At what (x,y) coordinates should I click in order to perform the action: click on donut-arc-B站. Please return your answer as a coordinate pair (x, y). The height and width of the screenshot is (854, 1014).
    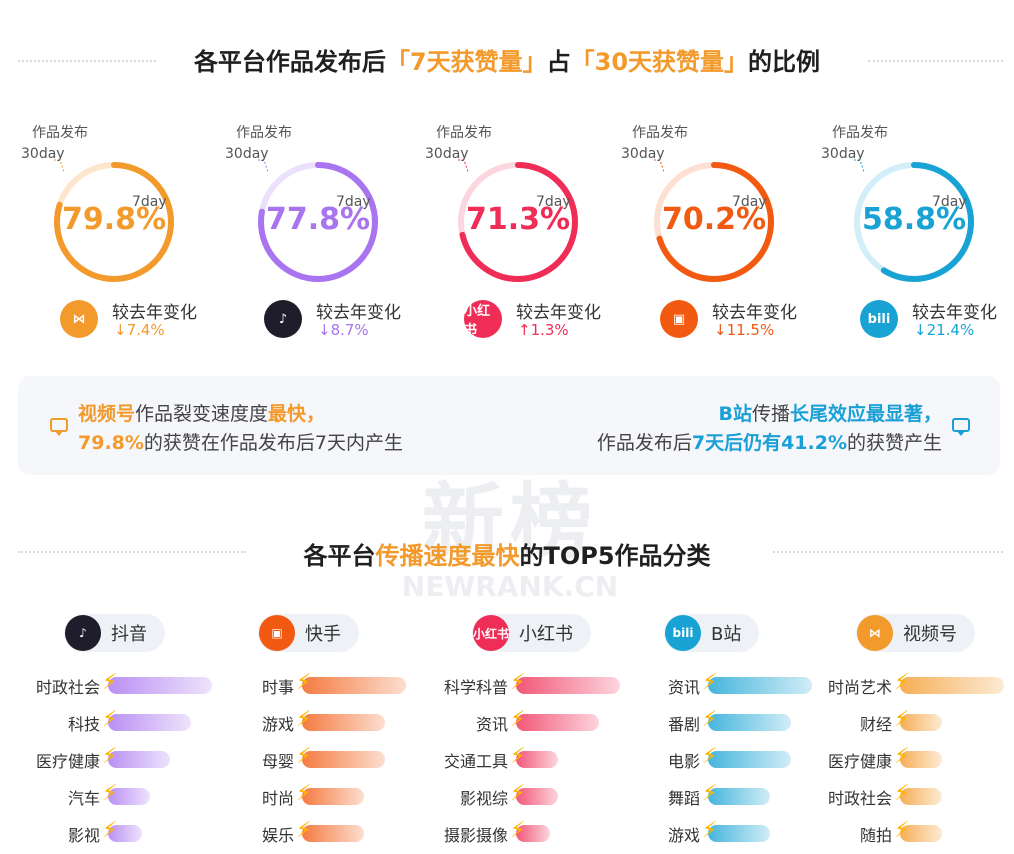
    Looking at the image, I should click on (914, 222).